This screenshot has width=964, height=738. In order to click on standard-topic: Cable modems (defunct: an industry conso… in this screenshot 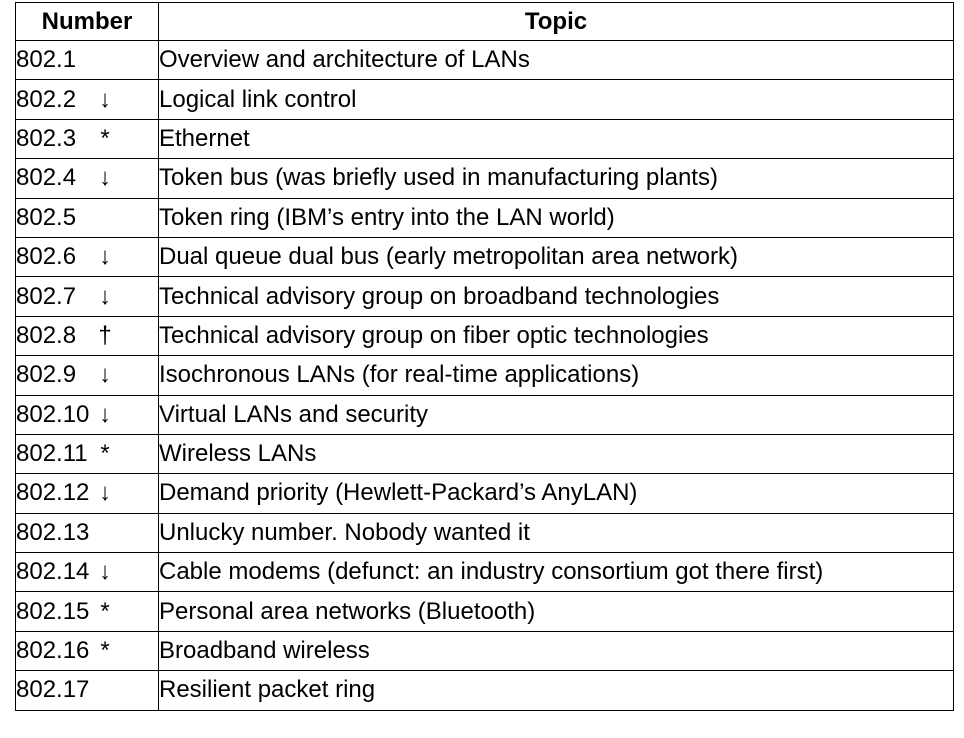, I will do `click(556, 572)`.